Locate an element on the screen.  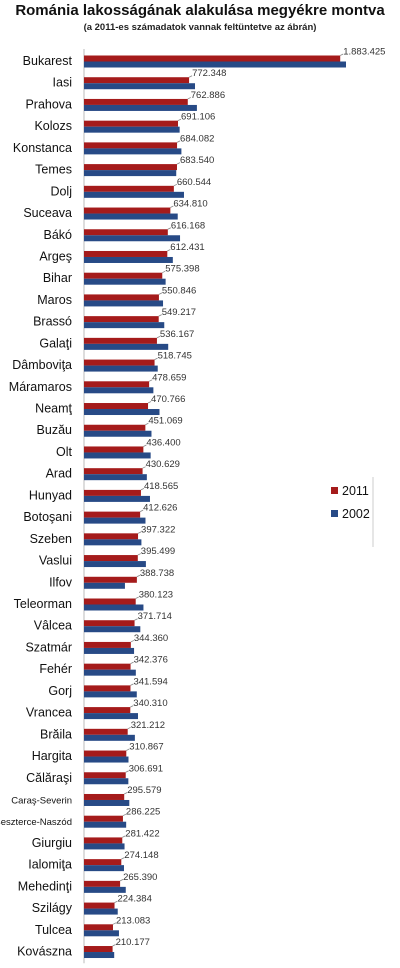
category-label: Kovászna is located at coordinates (44, 952).